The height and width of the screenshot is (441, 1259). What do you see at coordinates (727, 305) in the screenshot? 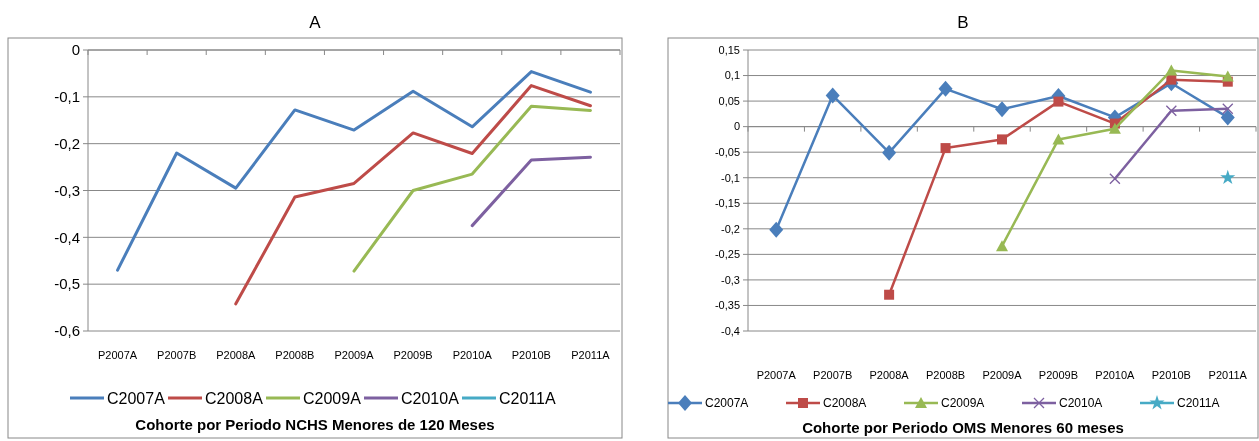
I see `y-tick-label: -0,35` at bounding box center [727, 305].